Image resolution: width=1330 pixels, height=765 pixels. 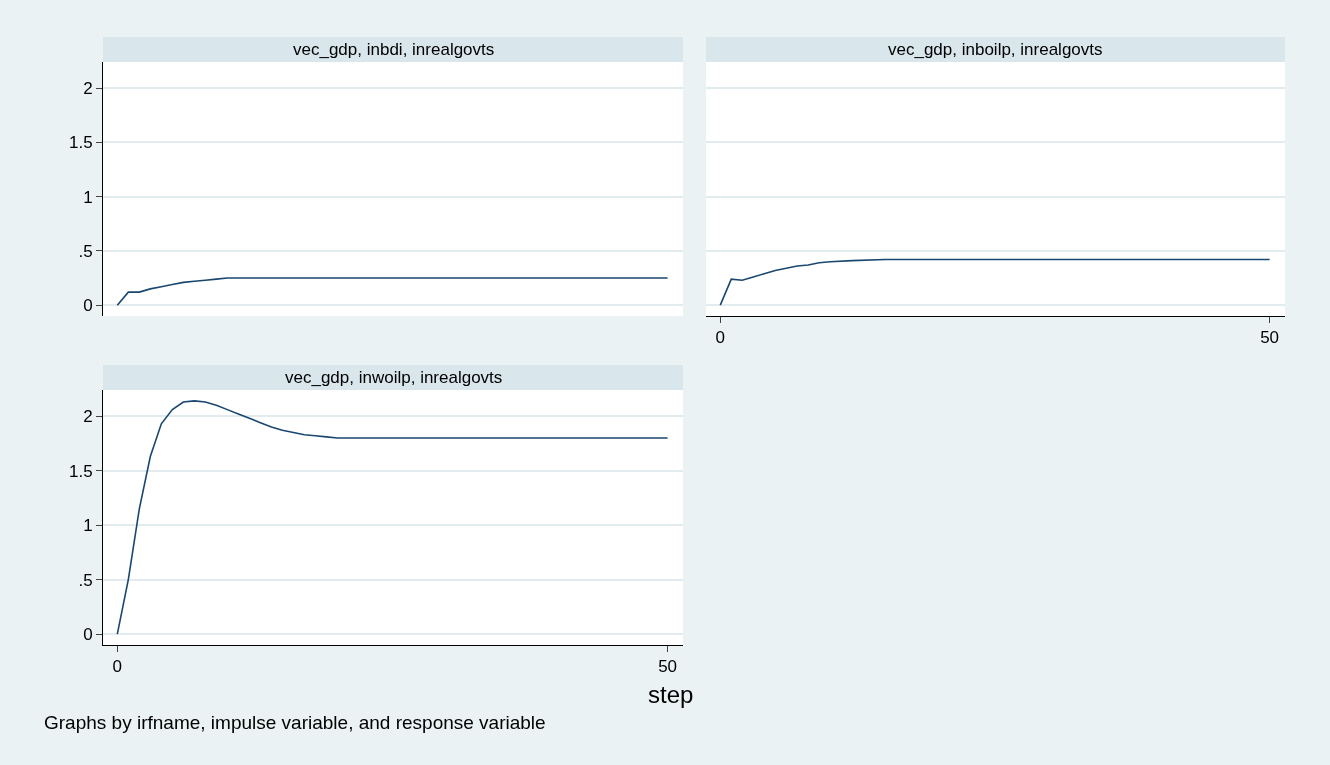 I want to click on chart-title: vec_gdp, inbdi, inrealgovts, so click(x=394, y=49).